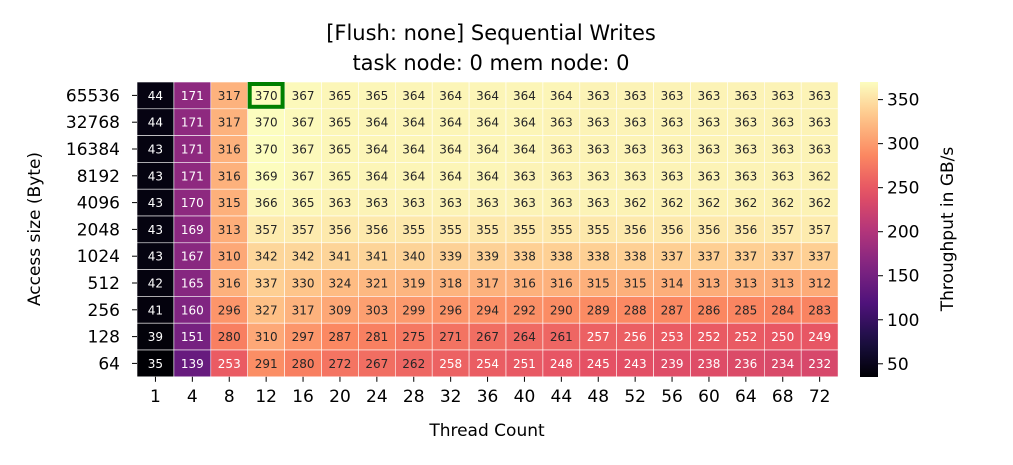  Describe the element at coordinates (819, 310) in the screenshot. I see `cell-value-label: 283` at that location.